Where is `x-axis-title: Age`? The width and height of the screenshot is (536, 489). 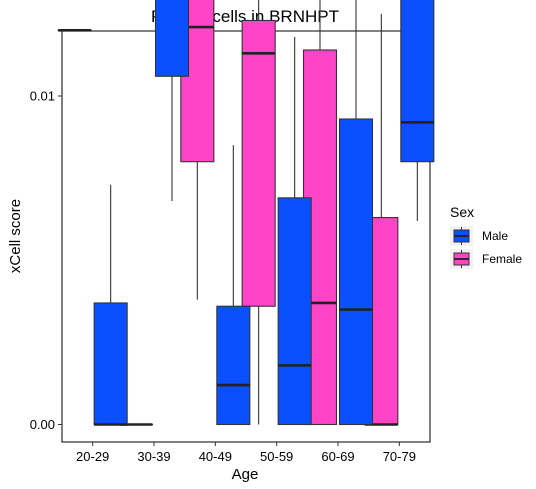 x-axis-title: Age is located at coordinates (245, 474).